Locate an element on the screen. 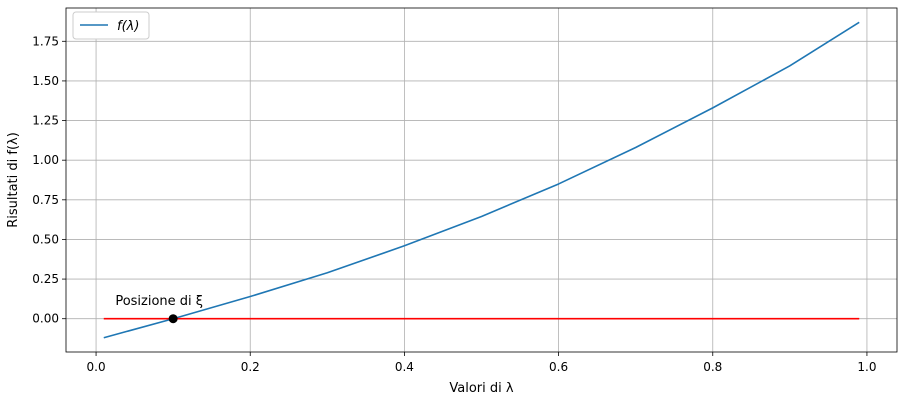  y-axis-label: Risultati di f(λ) is located at coordinates (13, 180).